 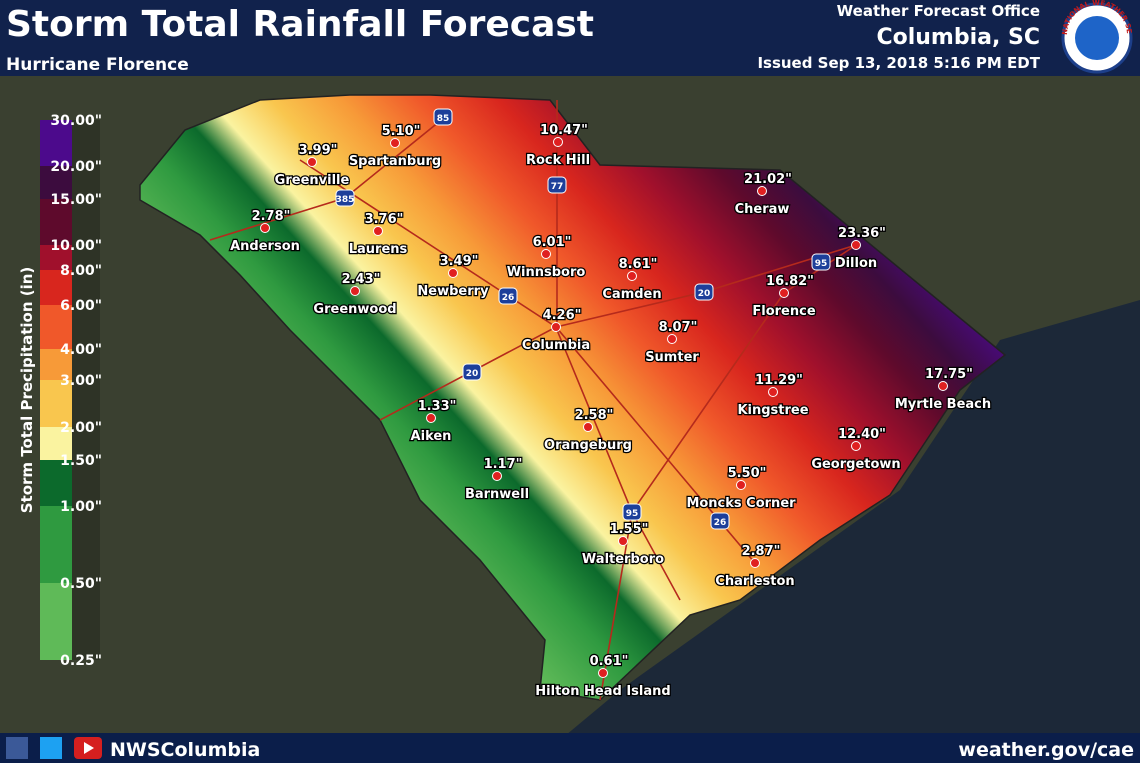 I want to click on legend-label: 1.00", so click(x=81, y=507).